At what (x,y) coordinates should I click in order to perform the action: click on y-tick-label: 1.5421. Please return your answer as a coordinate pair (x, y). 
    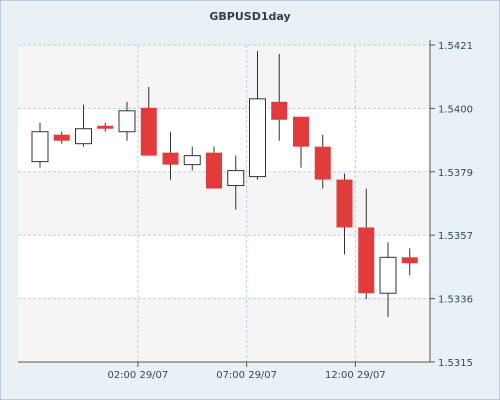
    Looking at the image, I should click on (455, 46).